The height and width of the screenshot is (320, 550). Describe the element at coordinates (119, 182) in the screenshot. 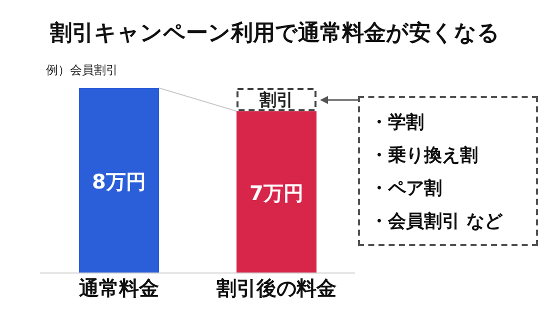

I see `data-label: 8万円` at that location.